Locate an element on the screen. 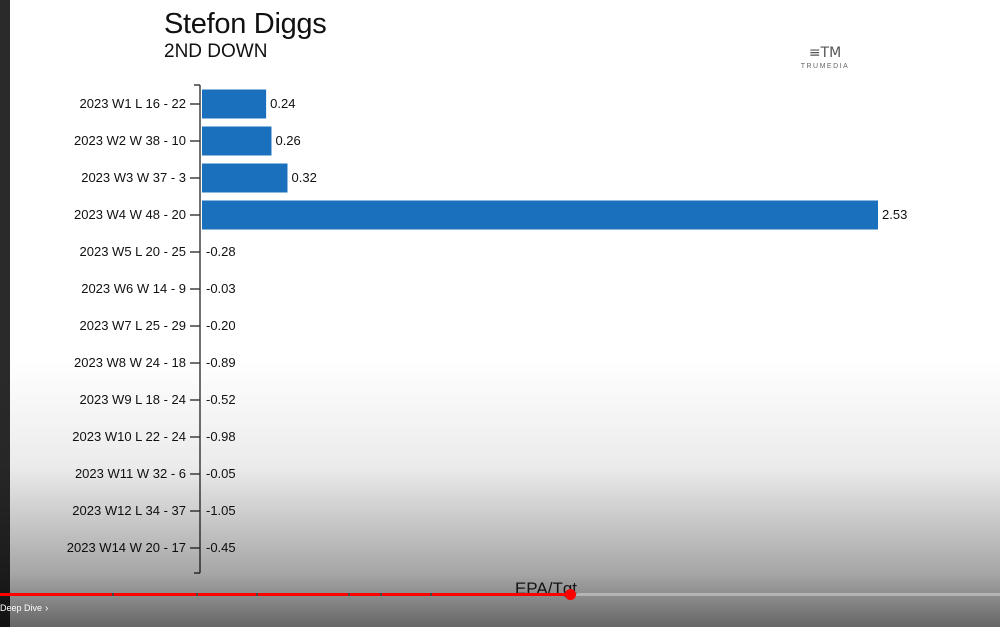 The width and height of the screenshot is (1000, 627). y-tick-label: 2023 W7 L 25 - 29 is located at coordinates (133, 325).